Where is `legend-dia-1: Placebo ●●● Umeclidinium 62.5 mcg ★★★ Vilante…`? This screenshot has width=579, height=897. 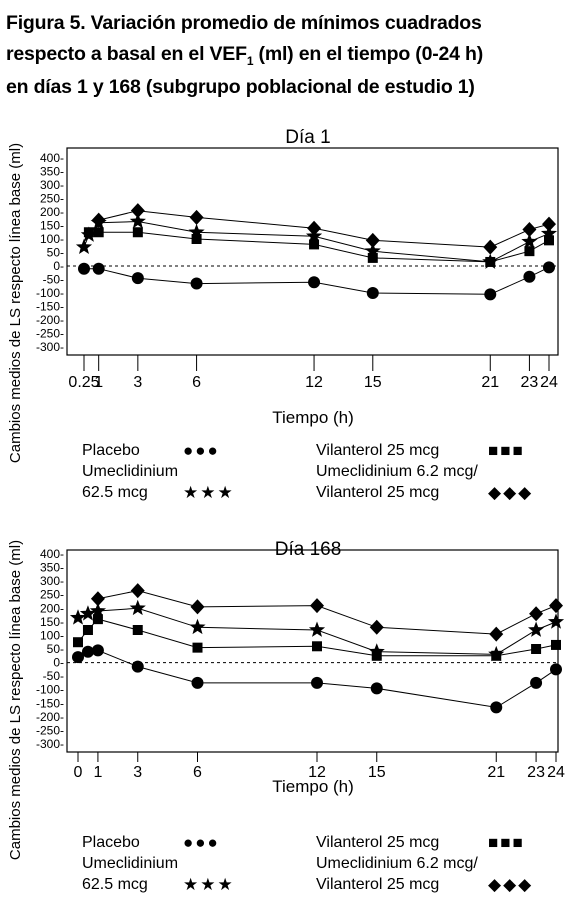 legend-dia-1: Placebo ●●● Umeclidinium 62.5 mcg ★★★ Vilante… is located at coordinates (289, 466).